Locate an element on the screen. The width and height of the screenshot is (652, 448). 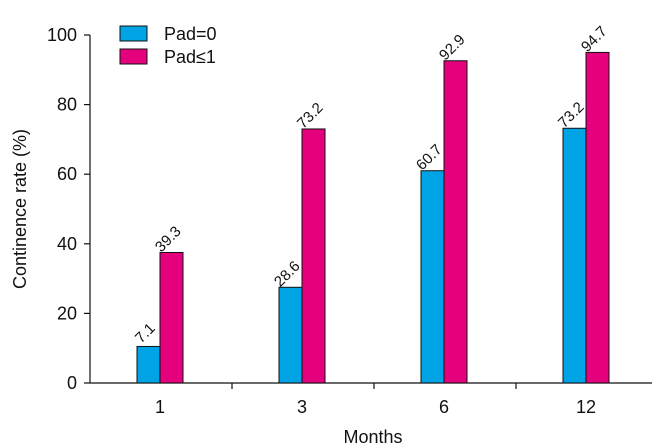
x-axis-title: Months is located at coordinates (372, 437).